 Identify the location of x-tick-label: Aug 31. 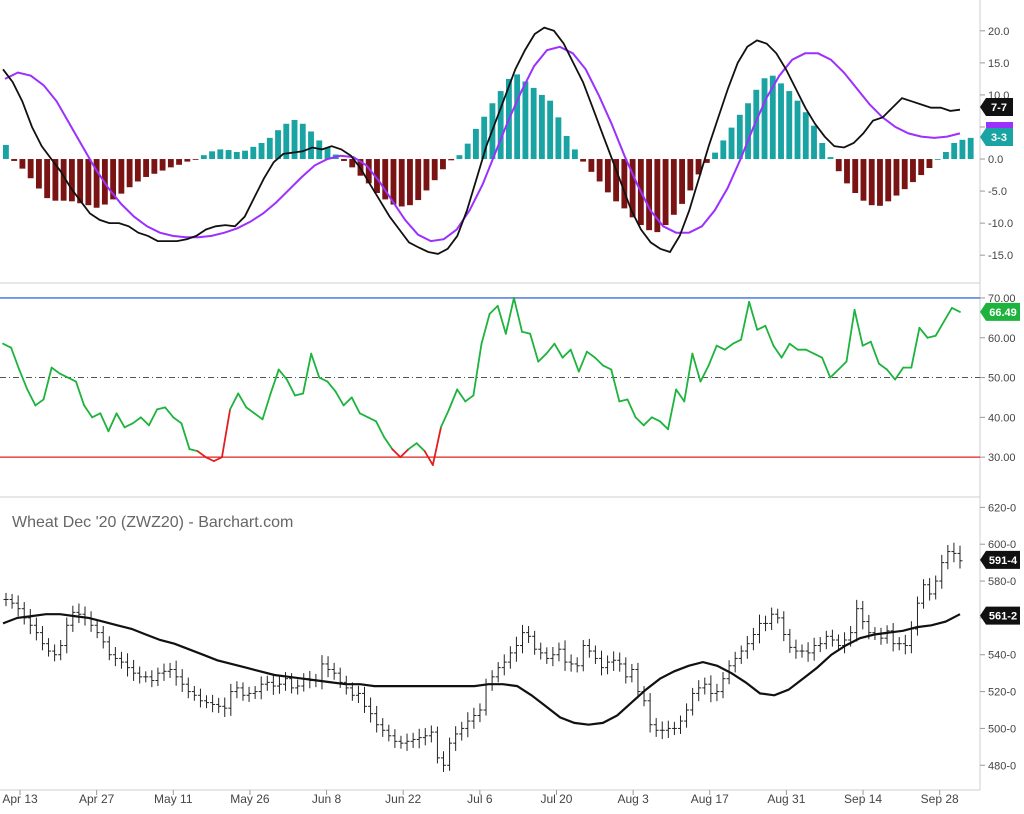
(786, 799).